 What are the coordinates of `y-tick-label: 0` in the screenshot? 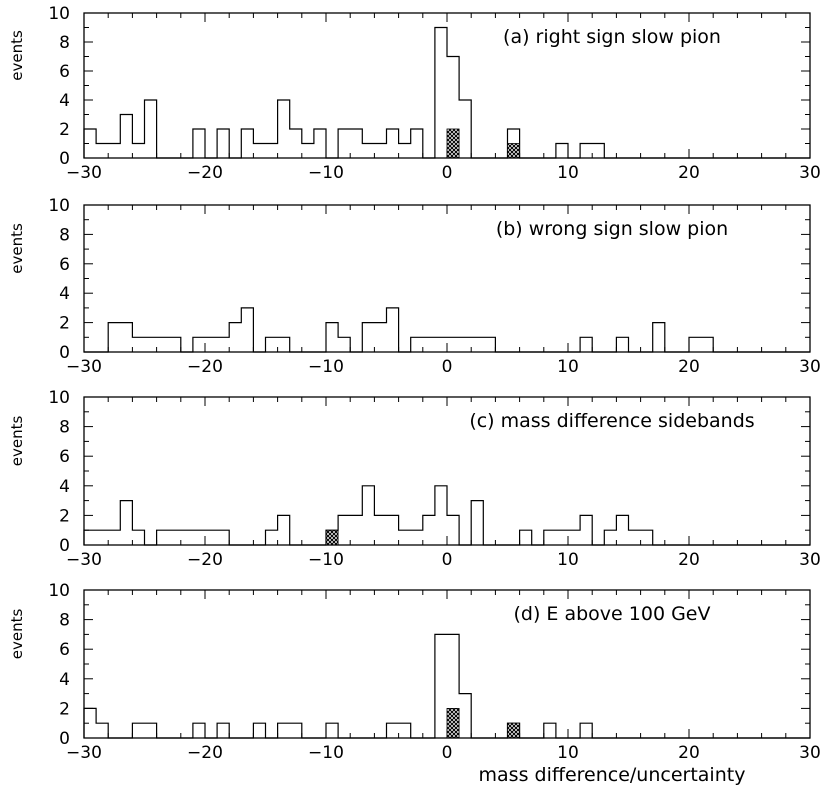 It's located at (64, 739).